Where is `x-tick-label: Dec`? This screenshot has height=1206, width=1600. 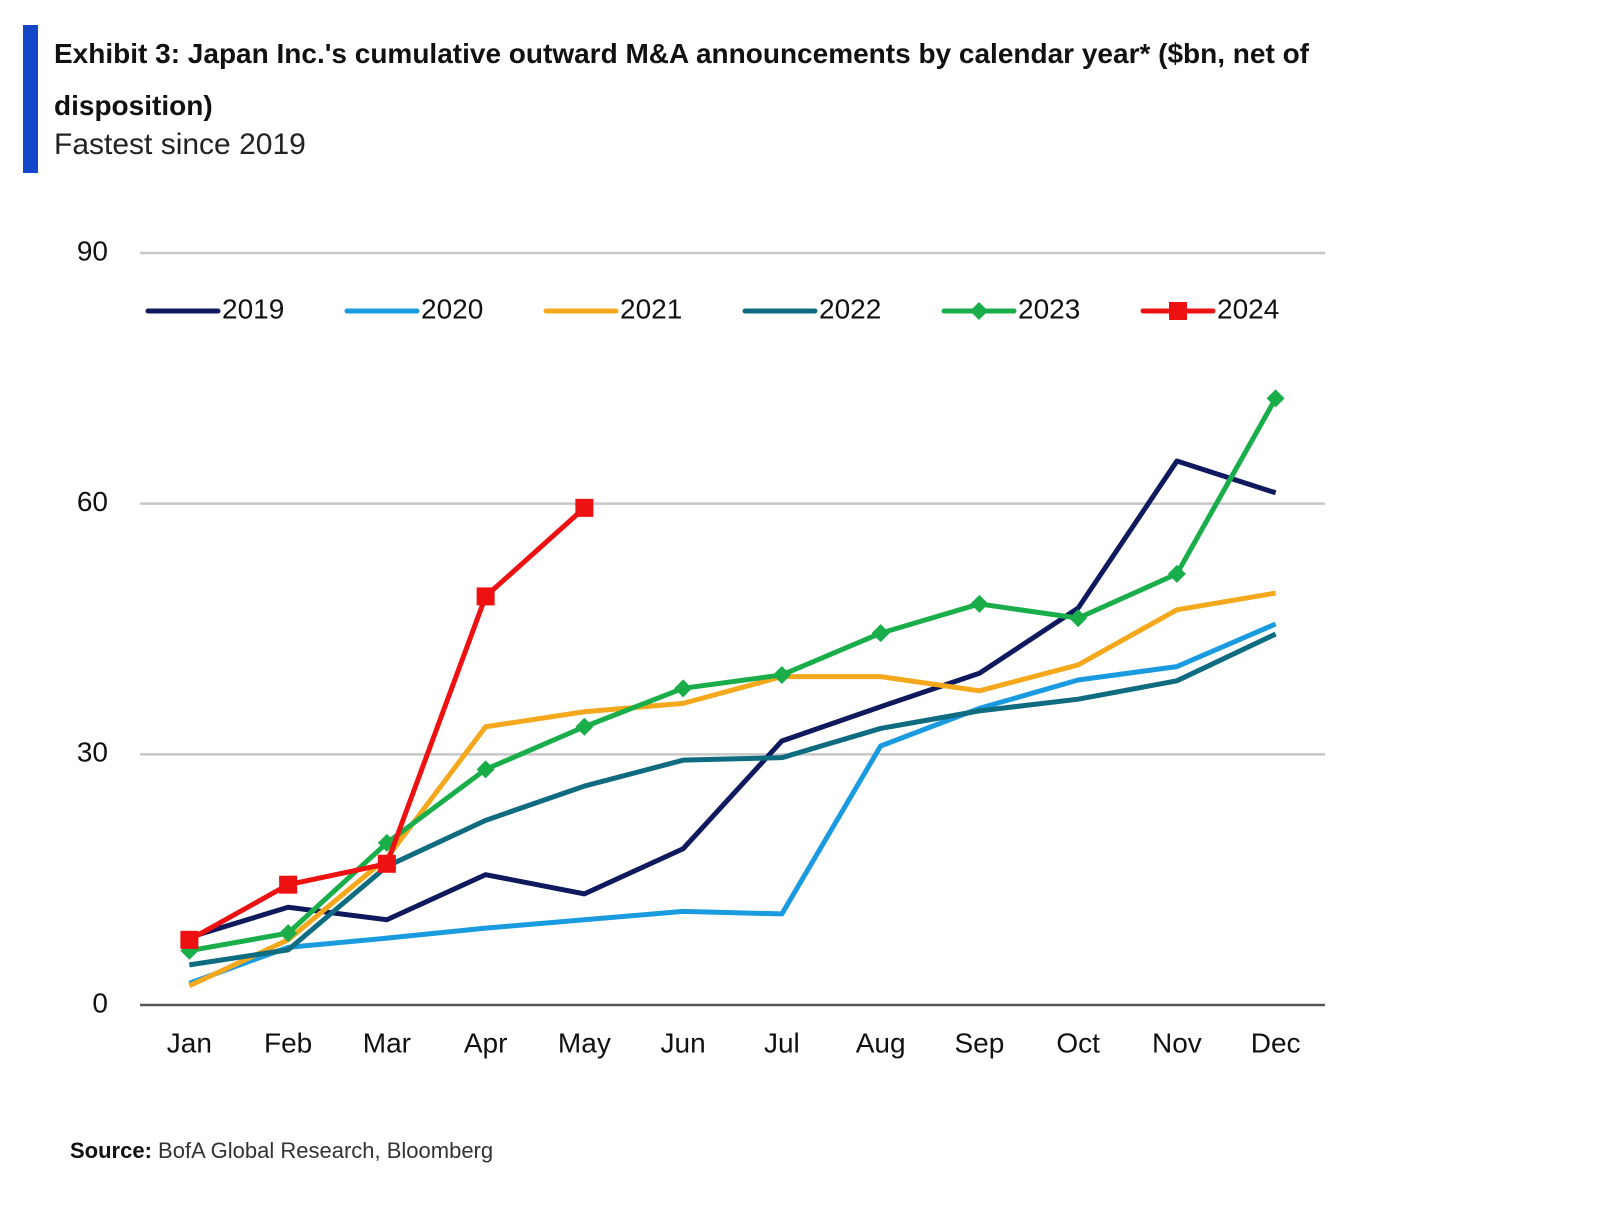 x-tick-label: Dec is located at coordinates (1276, 1042).